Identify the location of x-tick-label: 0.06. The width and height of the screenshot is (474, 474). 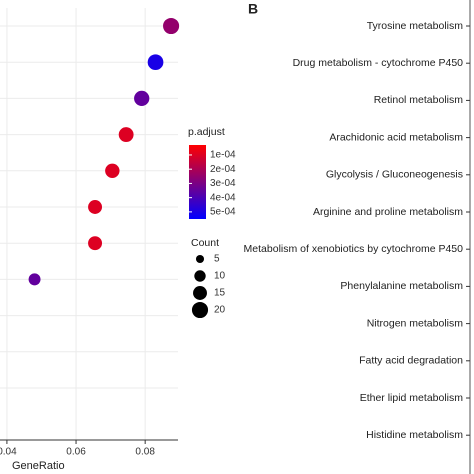
(76, 452).